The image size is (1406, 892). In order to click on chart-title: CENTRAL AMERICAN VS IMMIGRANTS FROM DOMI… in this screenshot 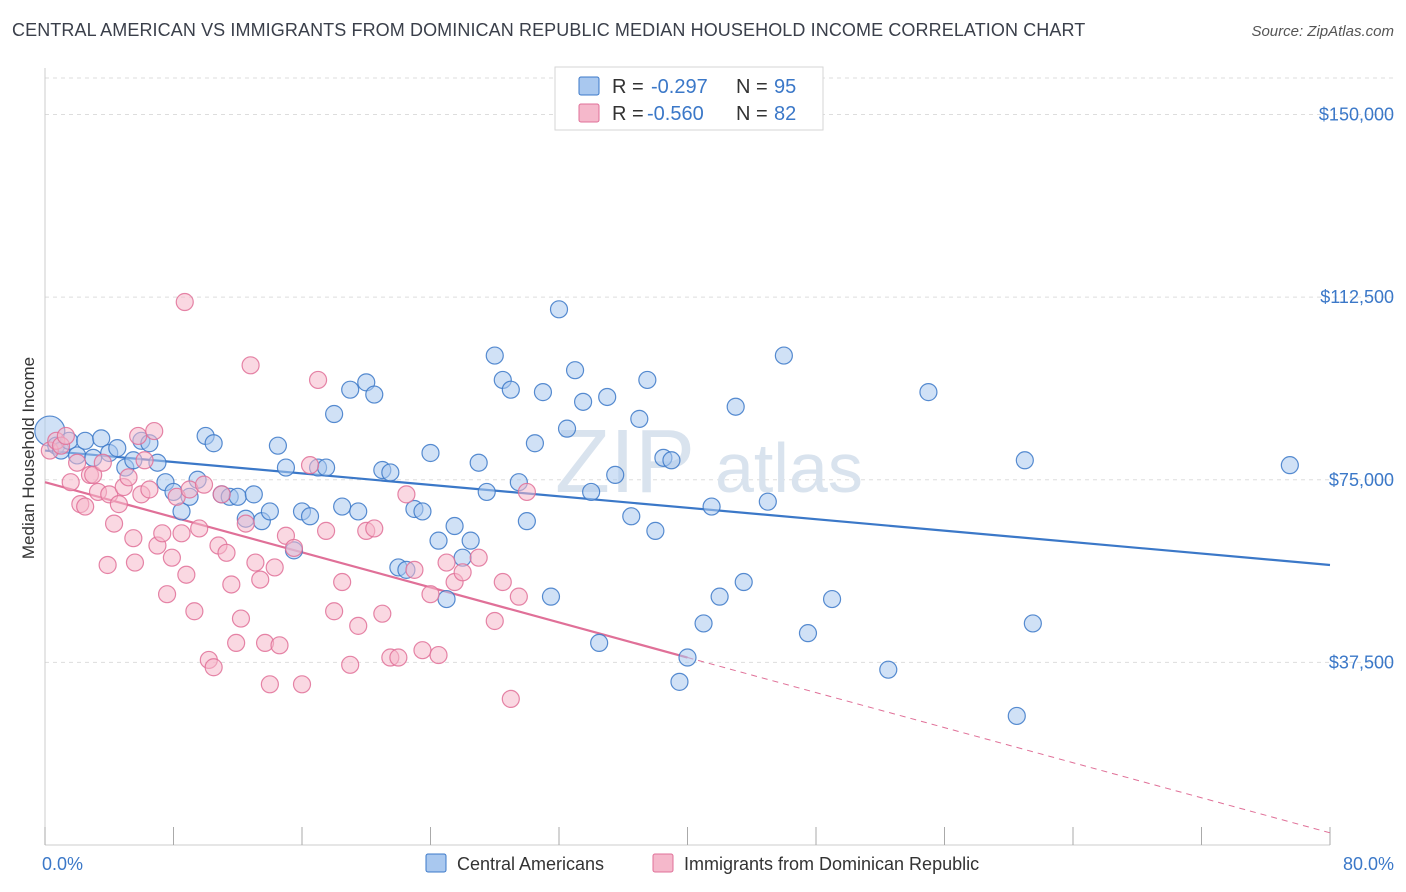, I will do `click(549, 30)`.